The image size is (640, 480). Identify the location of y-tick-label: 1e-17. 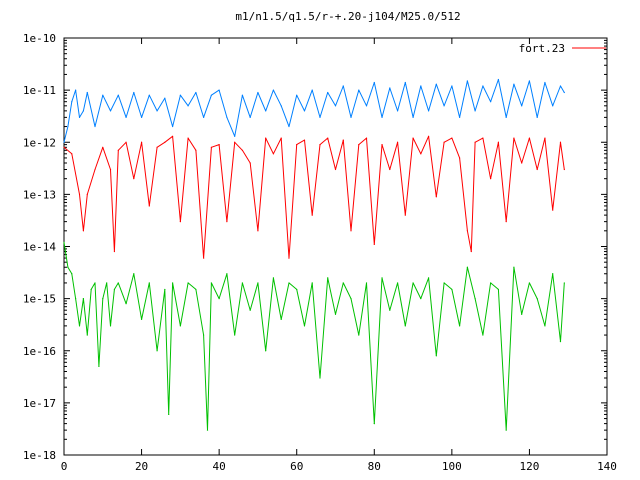
(39, 403).